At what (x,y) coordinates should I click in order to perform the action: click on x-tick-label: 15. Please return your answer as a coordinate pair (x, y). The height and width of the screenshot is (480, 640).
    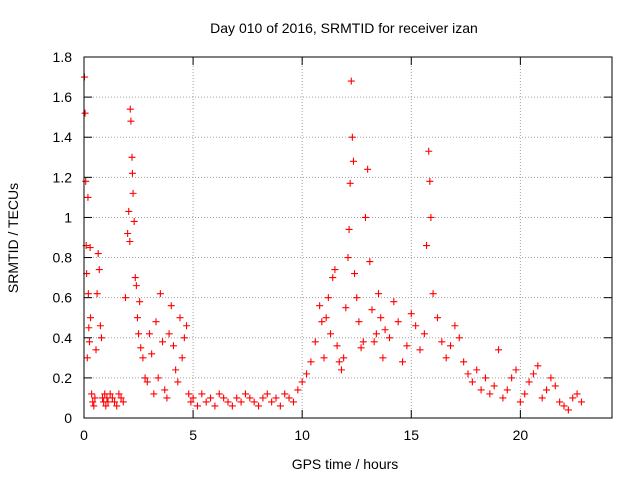
    Looking at the image, I should click on (411, 435).